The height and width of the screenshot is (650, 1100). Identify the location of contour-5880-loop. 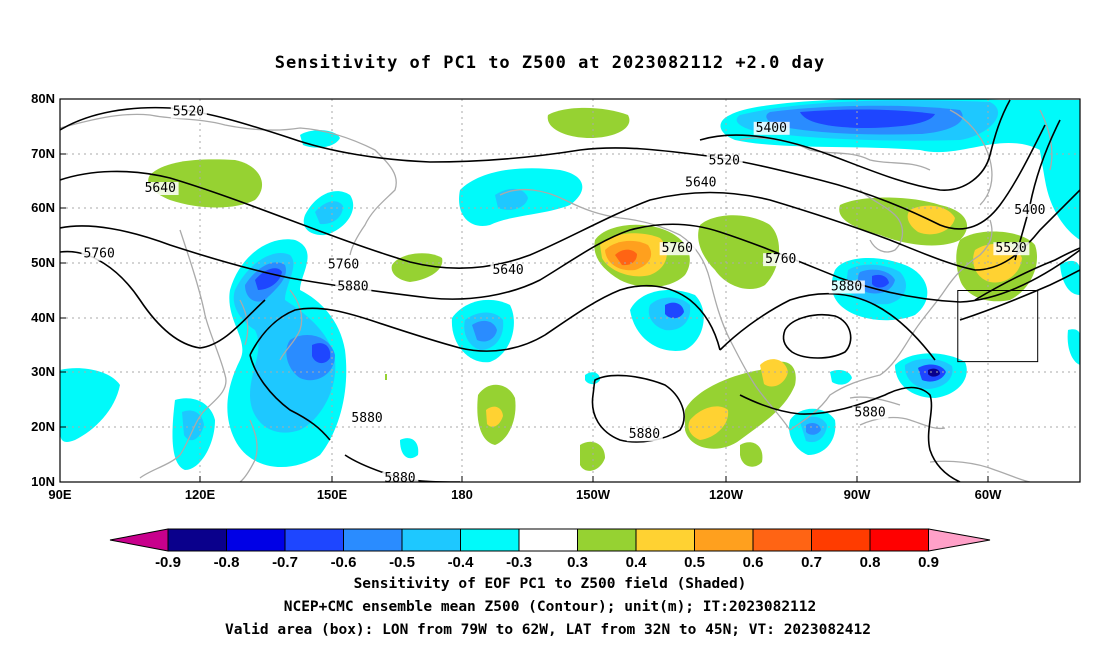
(817, 336).